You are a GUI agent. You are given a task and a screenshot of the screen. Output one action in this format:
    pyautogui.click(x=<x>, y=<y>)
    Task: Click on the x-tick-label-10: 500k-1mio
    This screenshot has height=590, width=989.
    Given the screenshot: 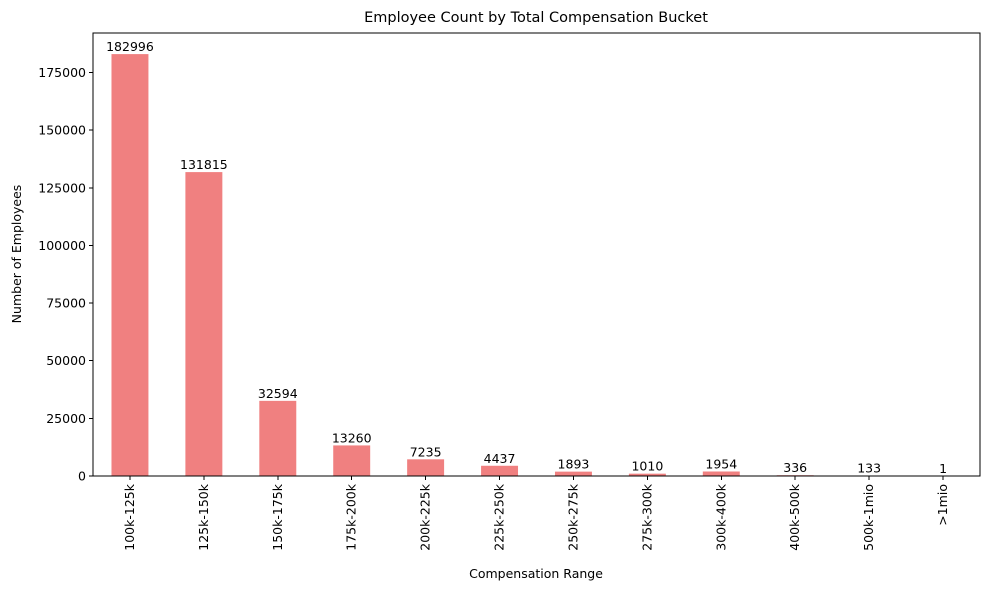 What is the action you would take?
    pyautogui.click(x=868, y=517)
    